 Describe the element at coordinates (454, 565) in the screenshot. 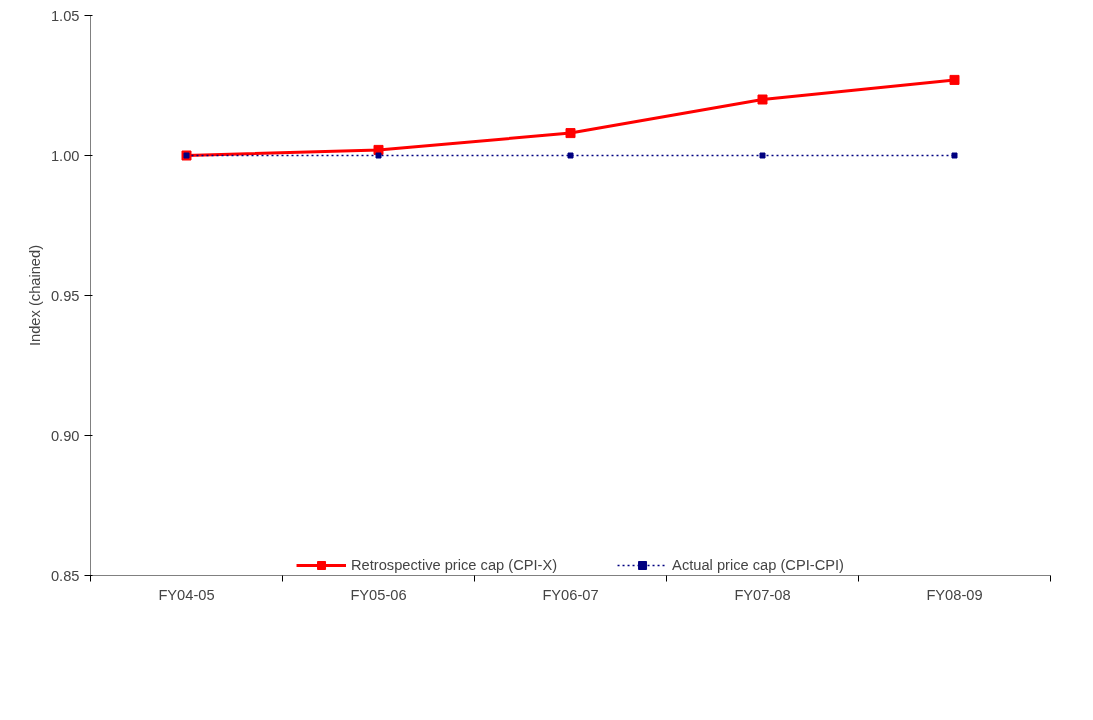

I see `legend-label: Retrospective price cap (CPI-X)` at that location.